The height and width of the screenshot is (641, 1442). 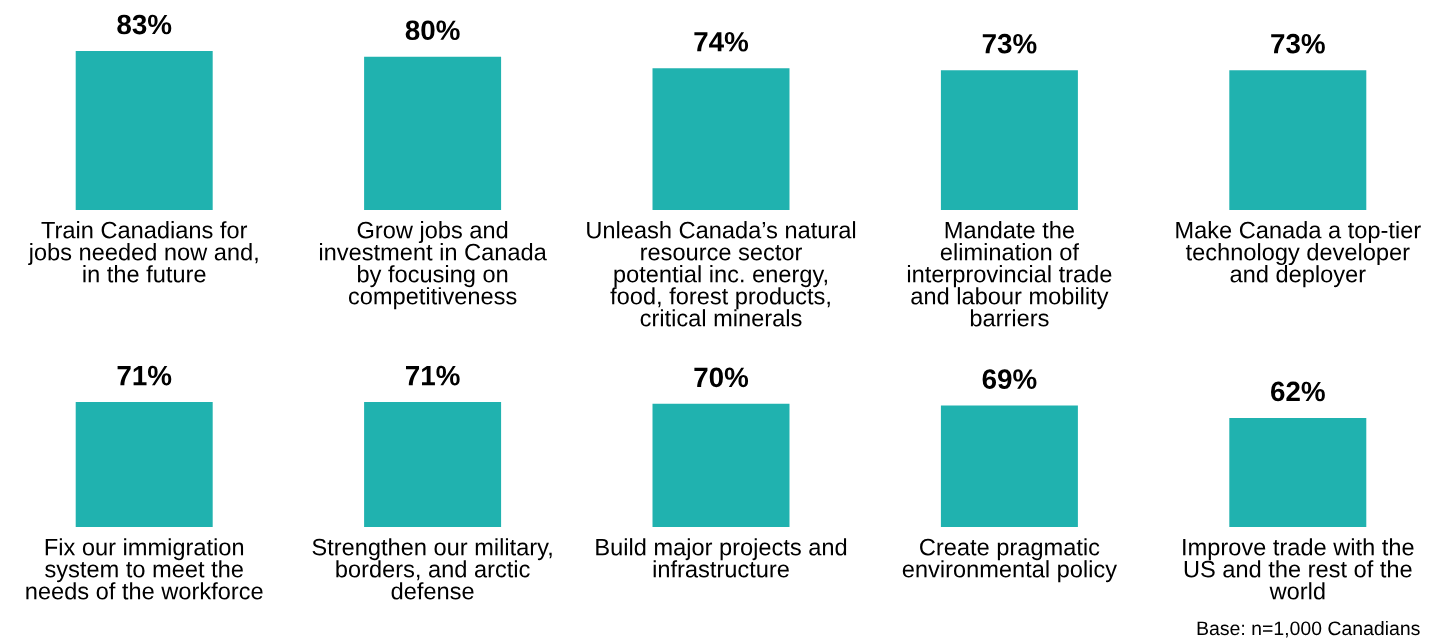 I want to click on data-label: 74%, so click(x=721, y=42).